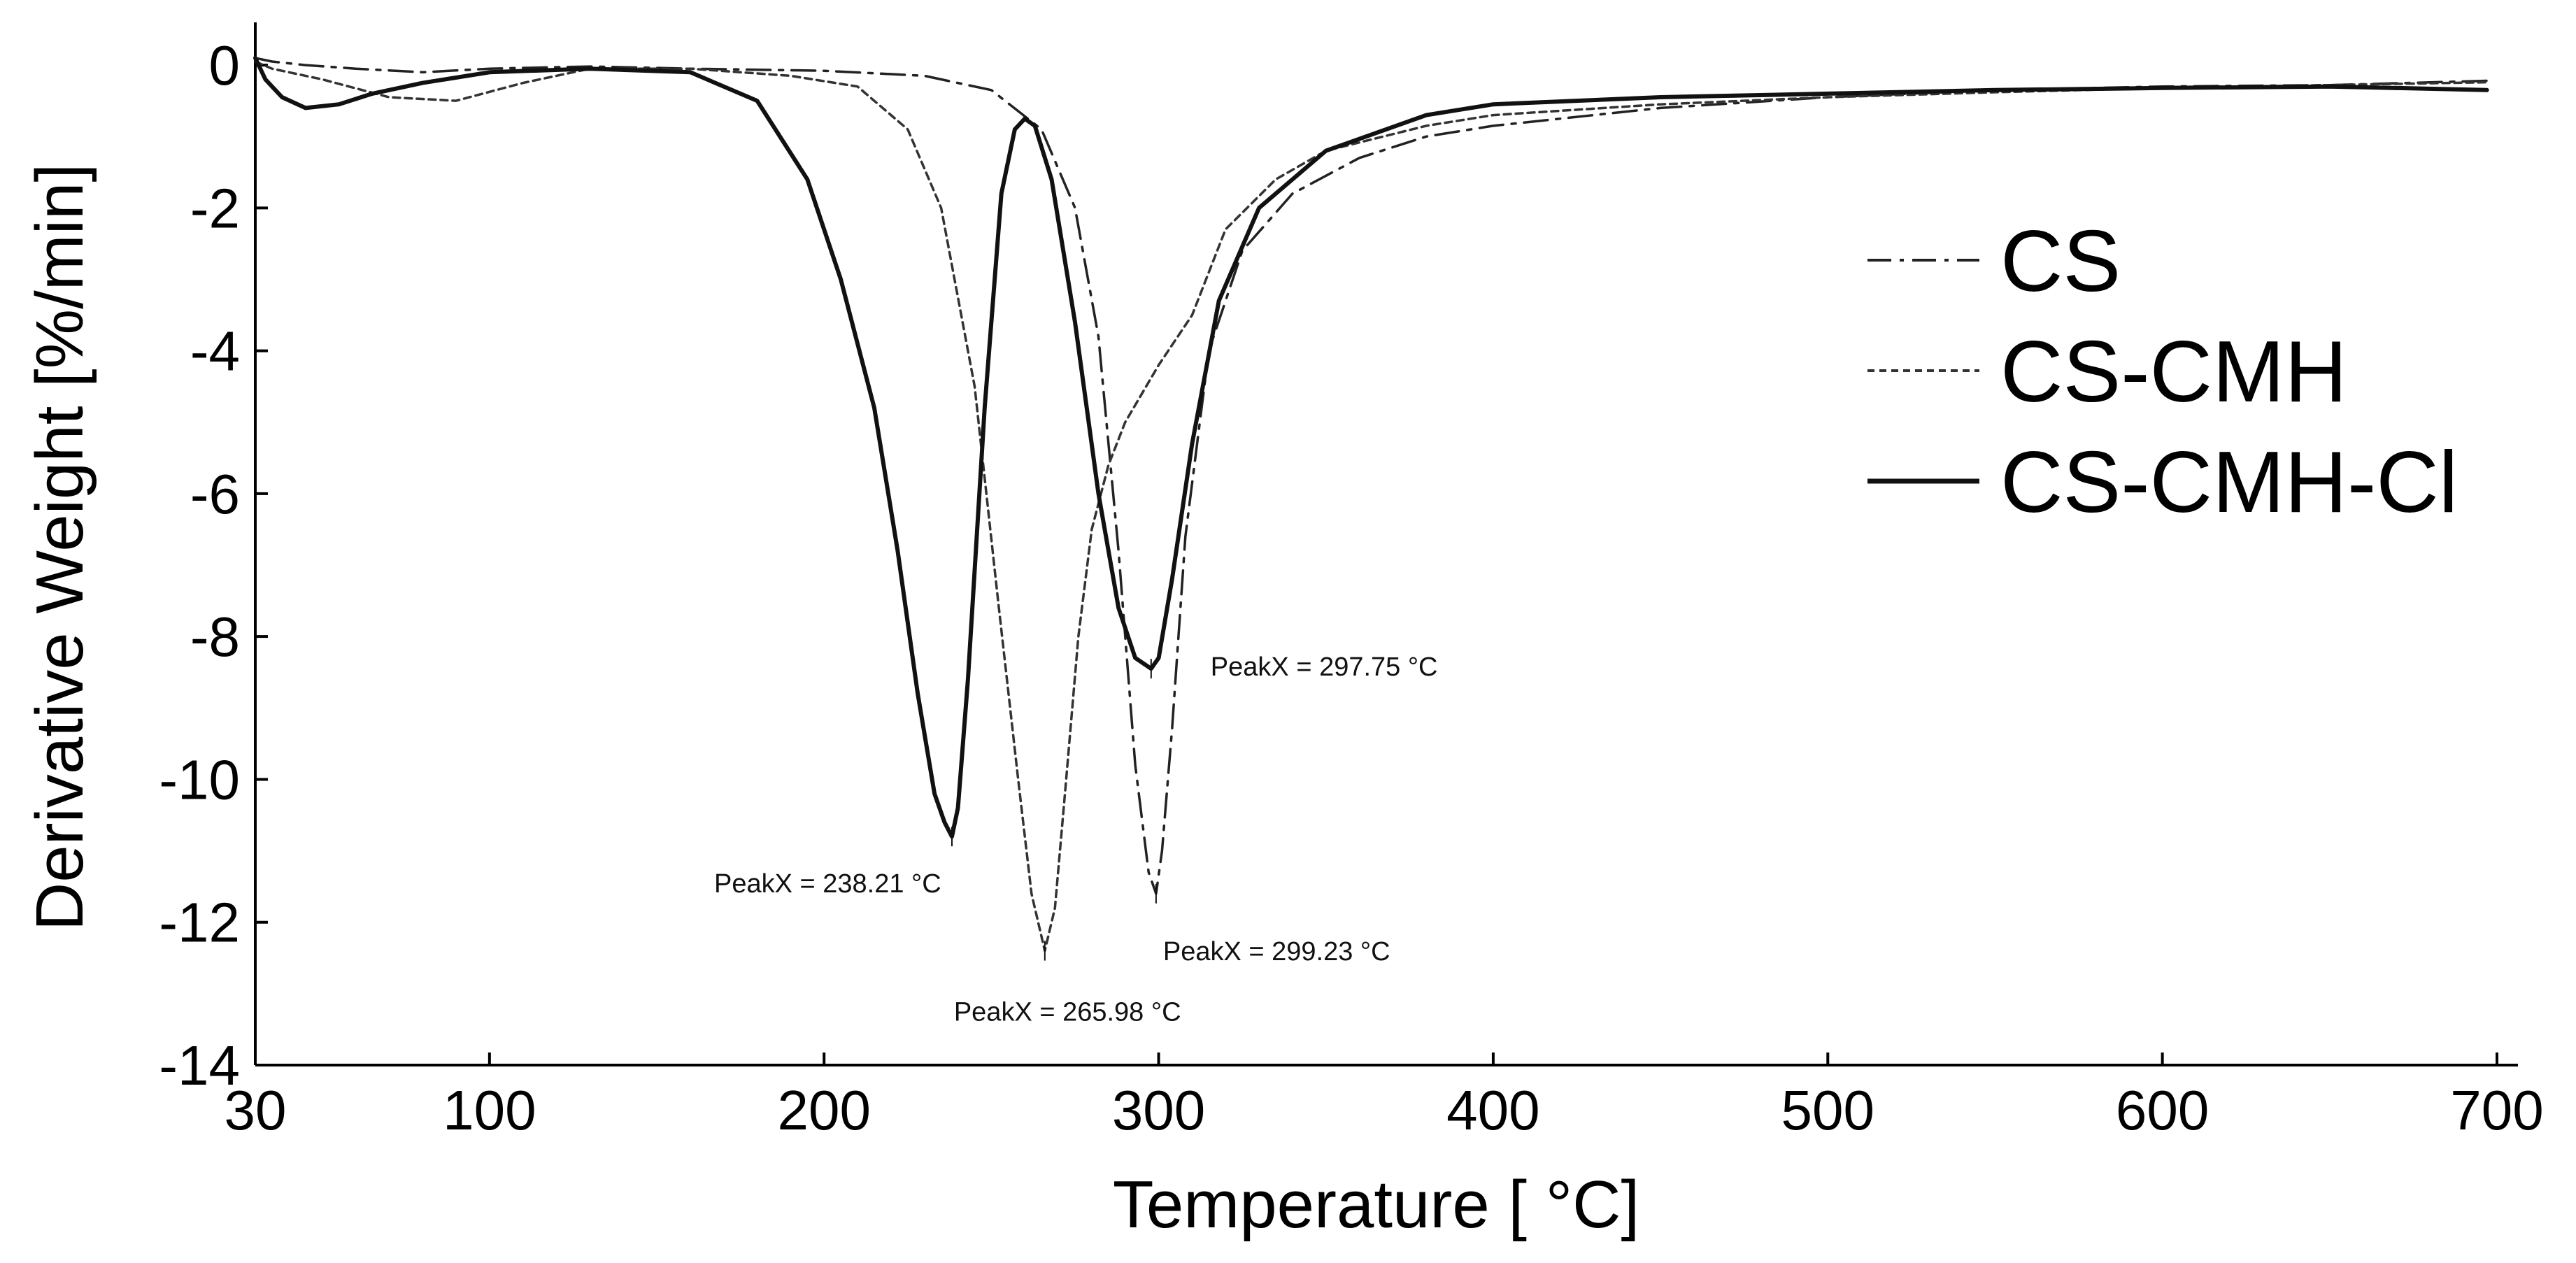 This screenshot has height=1263, width=2576. What do you see at coordinates (2162, 1110) in the screenshot?
I see `x-tick-label: 600` at bounding box center [2162, 1110].